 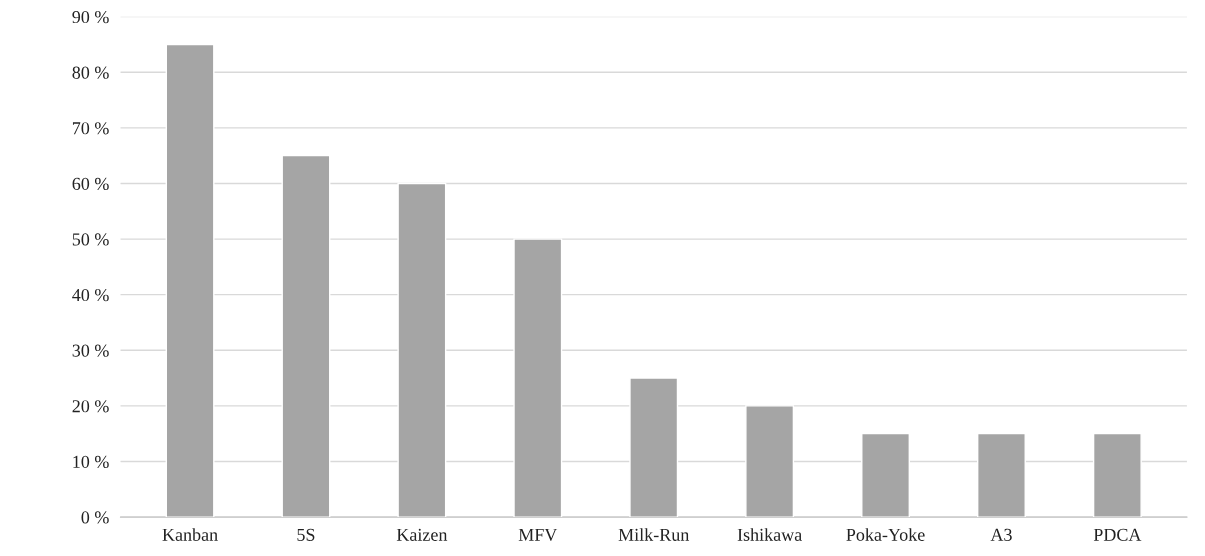 I want to click on y-tick-label: 10 %, so click(x=91, y=461).